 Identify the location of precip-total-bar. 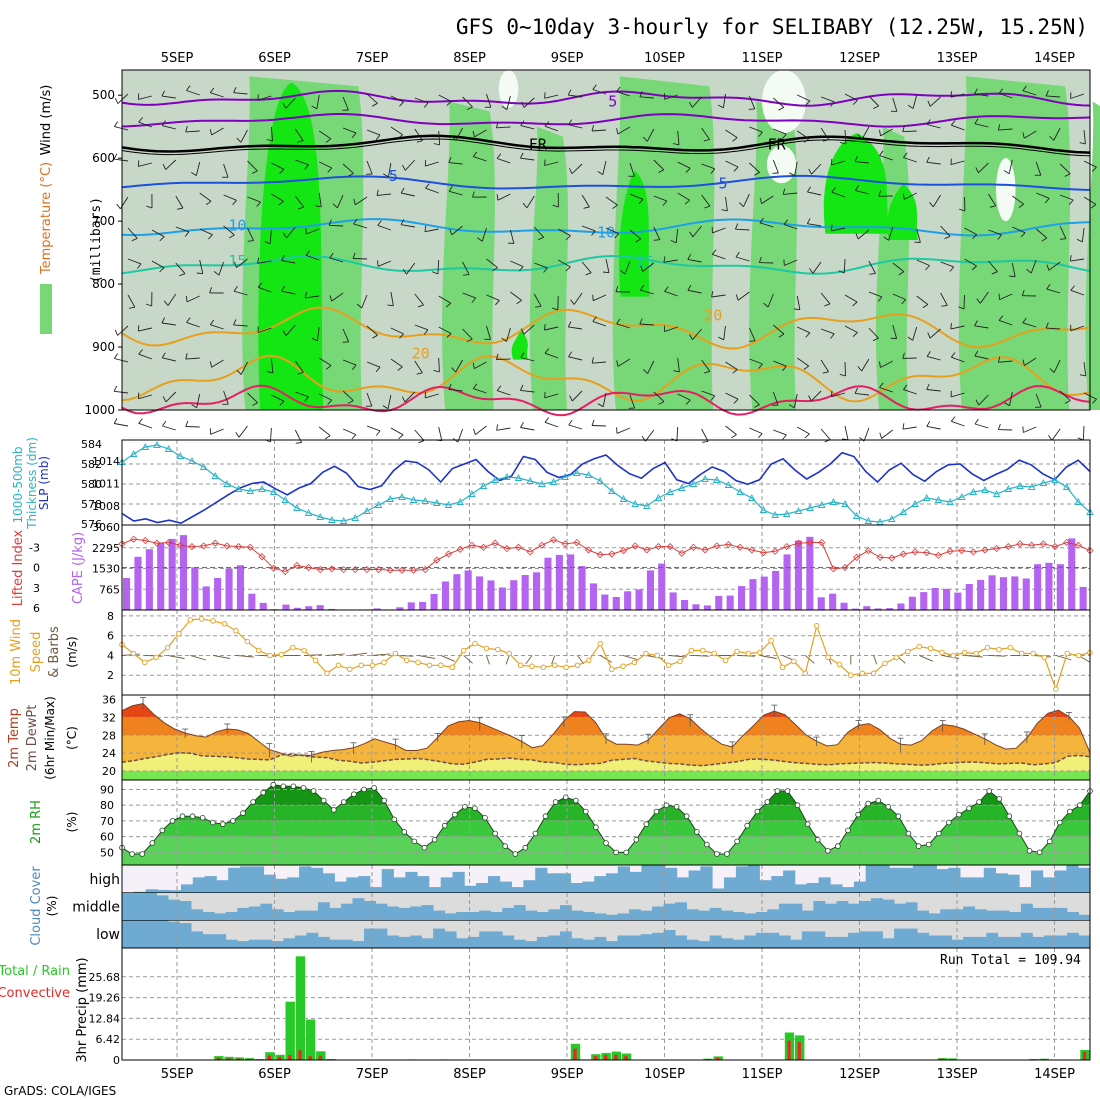
(310, 1039).